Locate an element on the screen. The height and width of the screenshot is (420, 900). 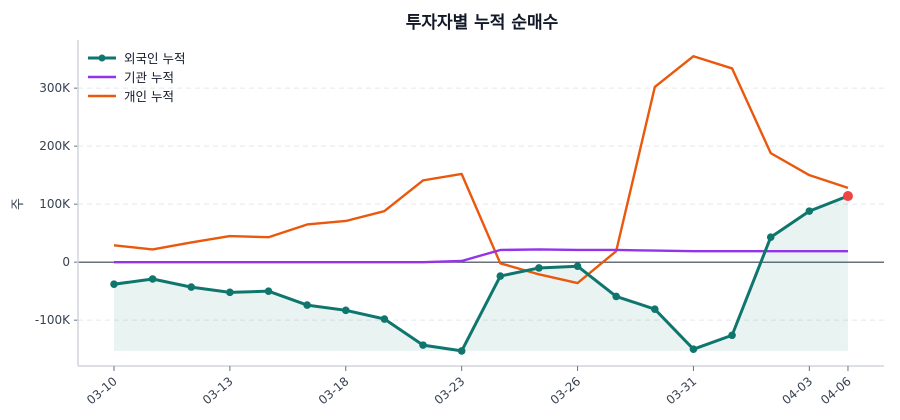
x-tick-label: 04-06 is located at coordinates (836, 390).